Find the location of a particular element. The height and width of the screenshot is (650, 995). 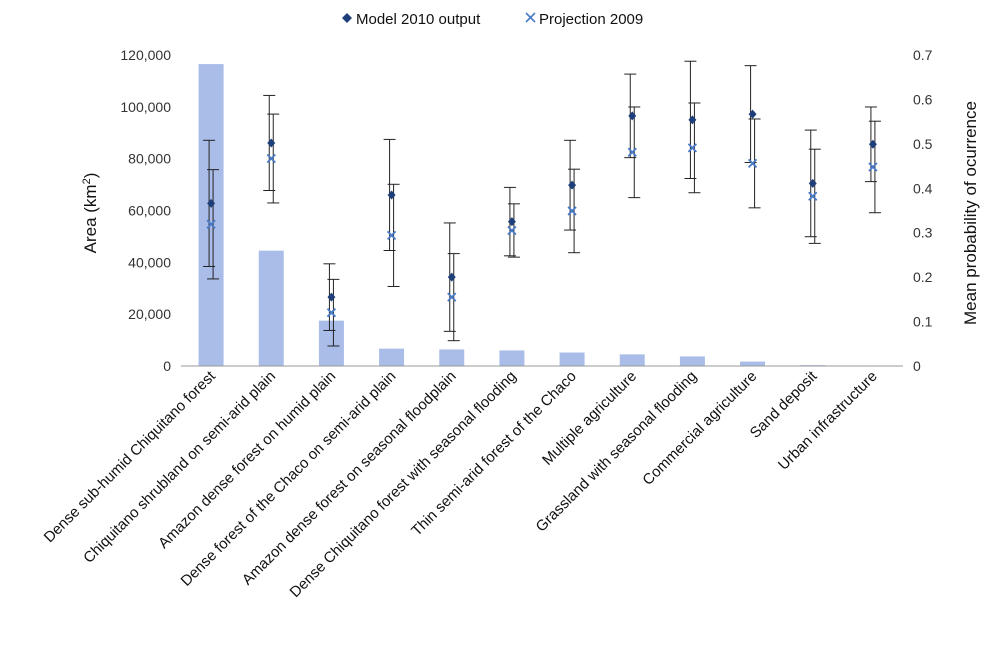

right-axis-ticks: 0 0.1 0.2 0.3 0.4 0.5 0.6 0.7 is located at coordinates (923, 210).